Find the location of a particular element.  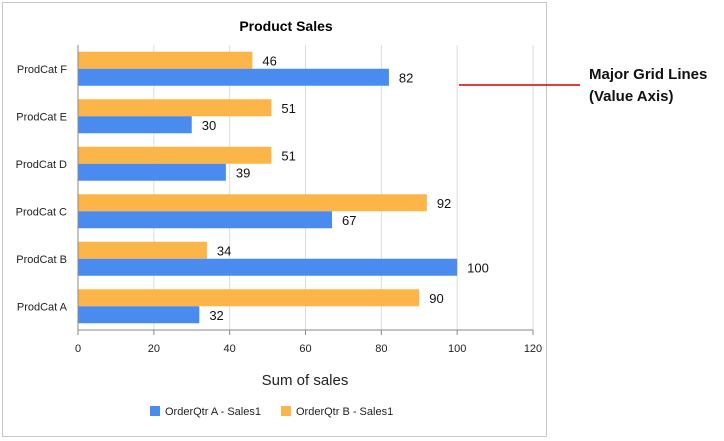

callout-line2: (Value Axis) is located at coordinates (631, 96).